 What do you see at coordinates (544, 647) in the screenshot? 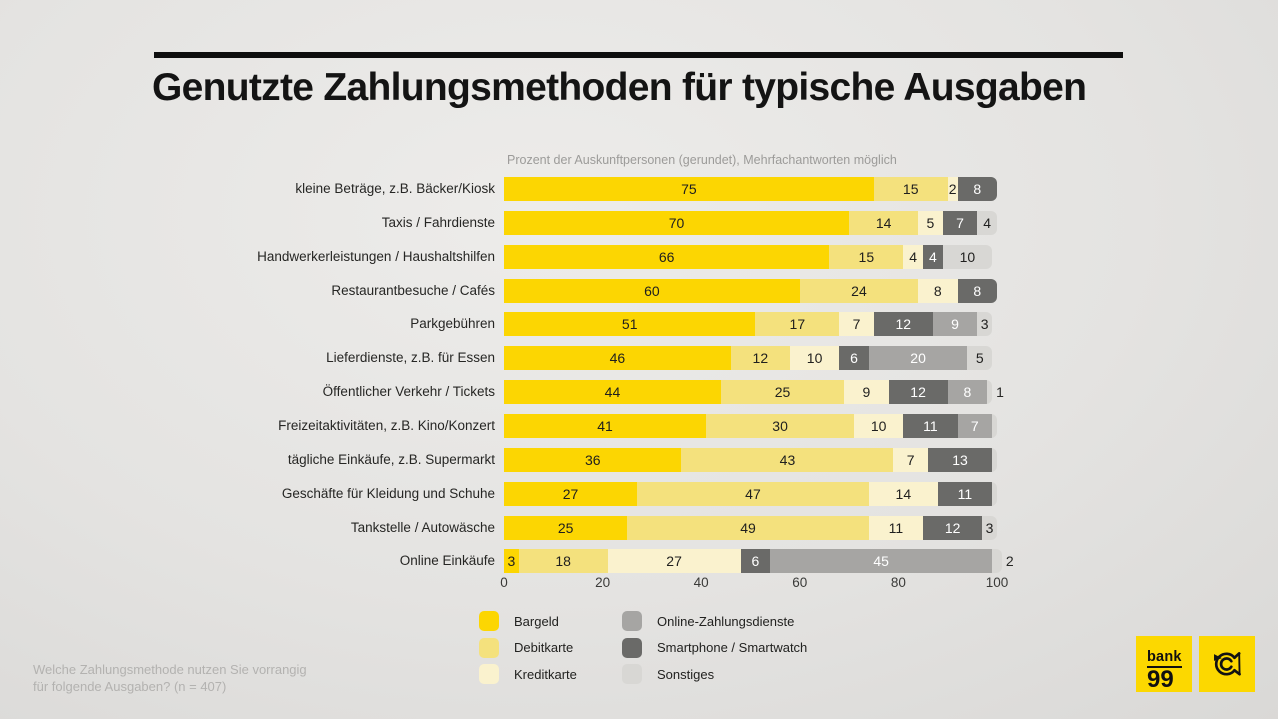
I see `legend-label: Debitkarte` at bounding box center [544, 647].